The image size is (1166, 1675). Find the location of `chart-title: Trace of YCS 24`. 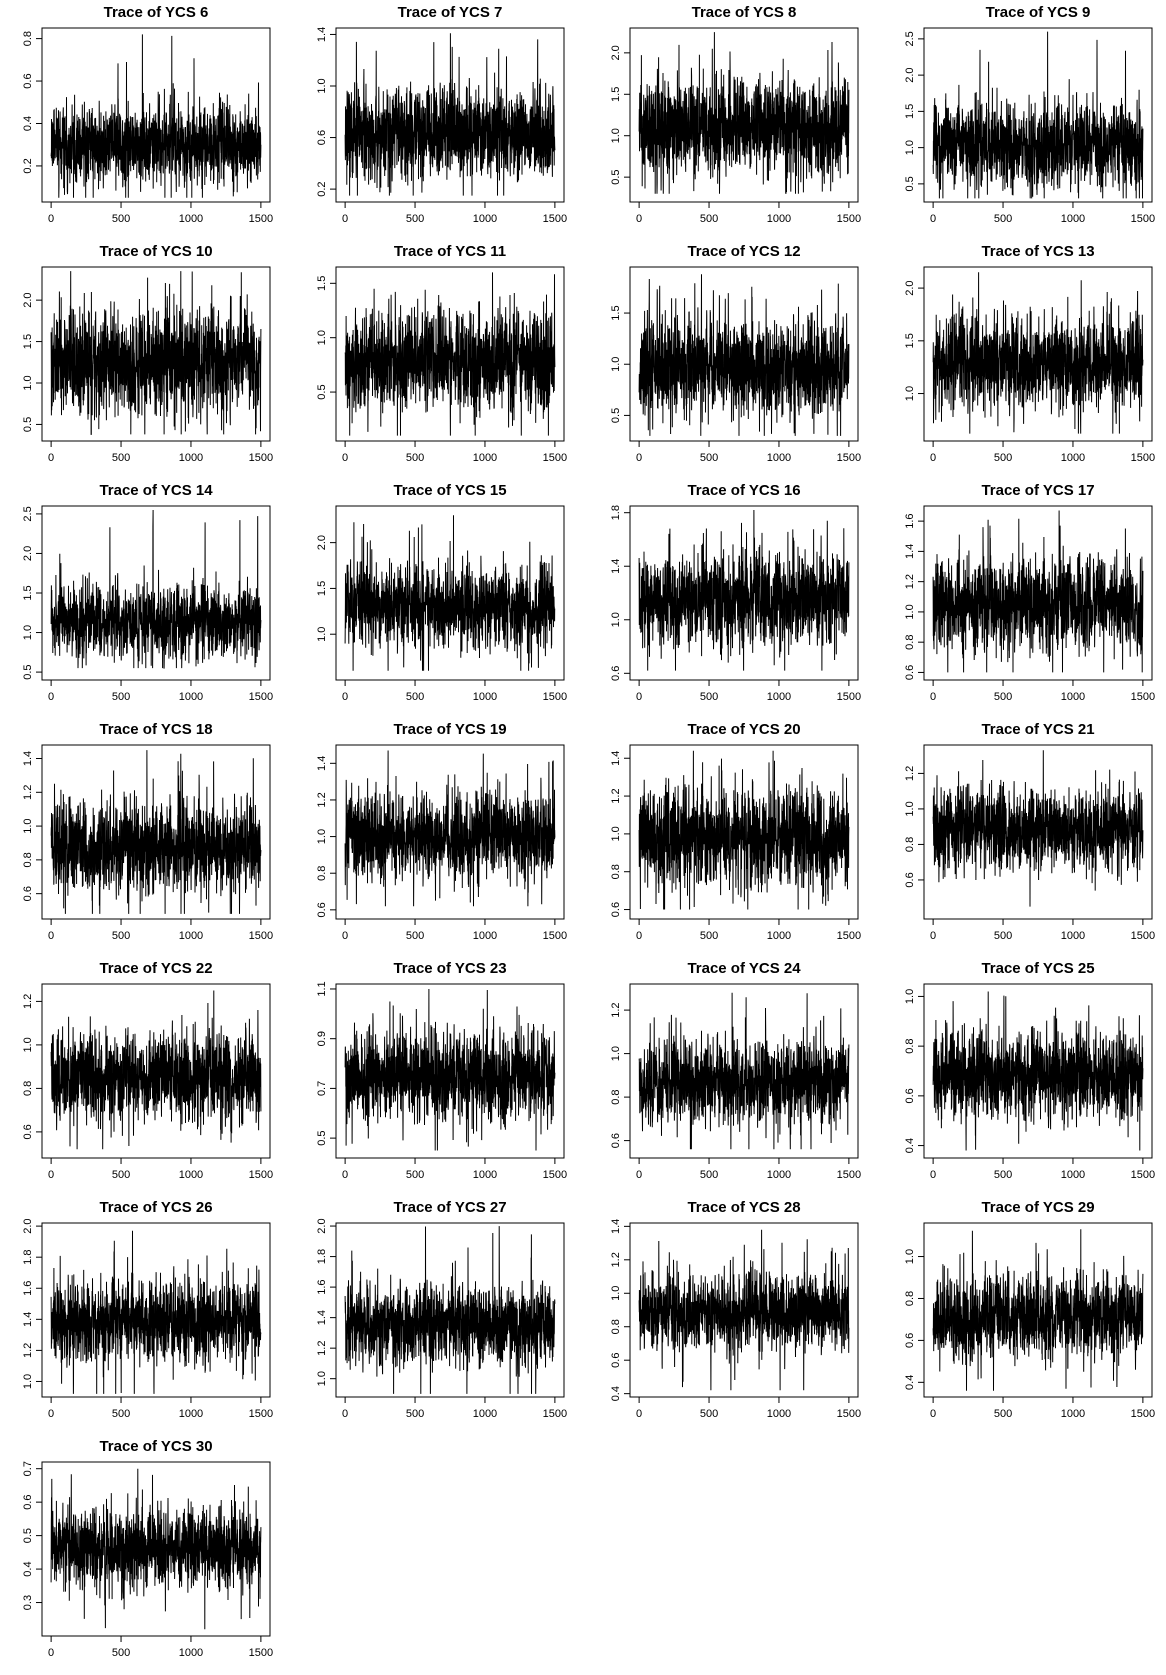

chart-title: Trace of YCS 24 is located at coordinates (744, 968).